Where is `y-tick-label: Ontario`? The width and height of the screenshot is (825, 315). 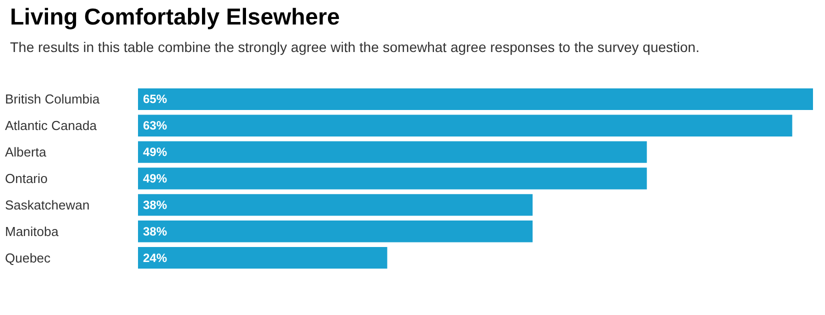
y-tick-label: Ontario is located at coordinates (26, 178).